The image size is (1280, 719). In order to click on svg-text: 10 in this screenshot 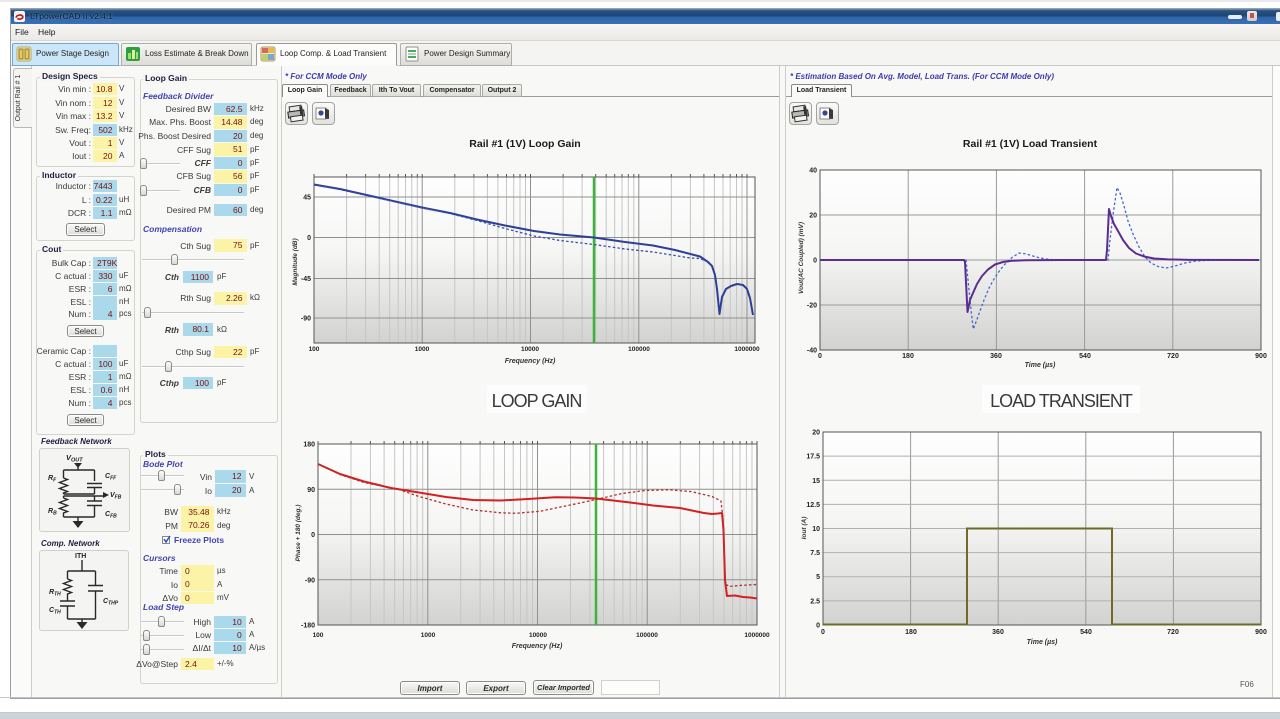, I will do `click(816, 529)`.